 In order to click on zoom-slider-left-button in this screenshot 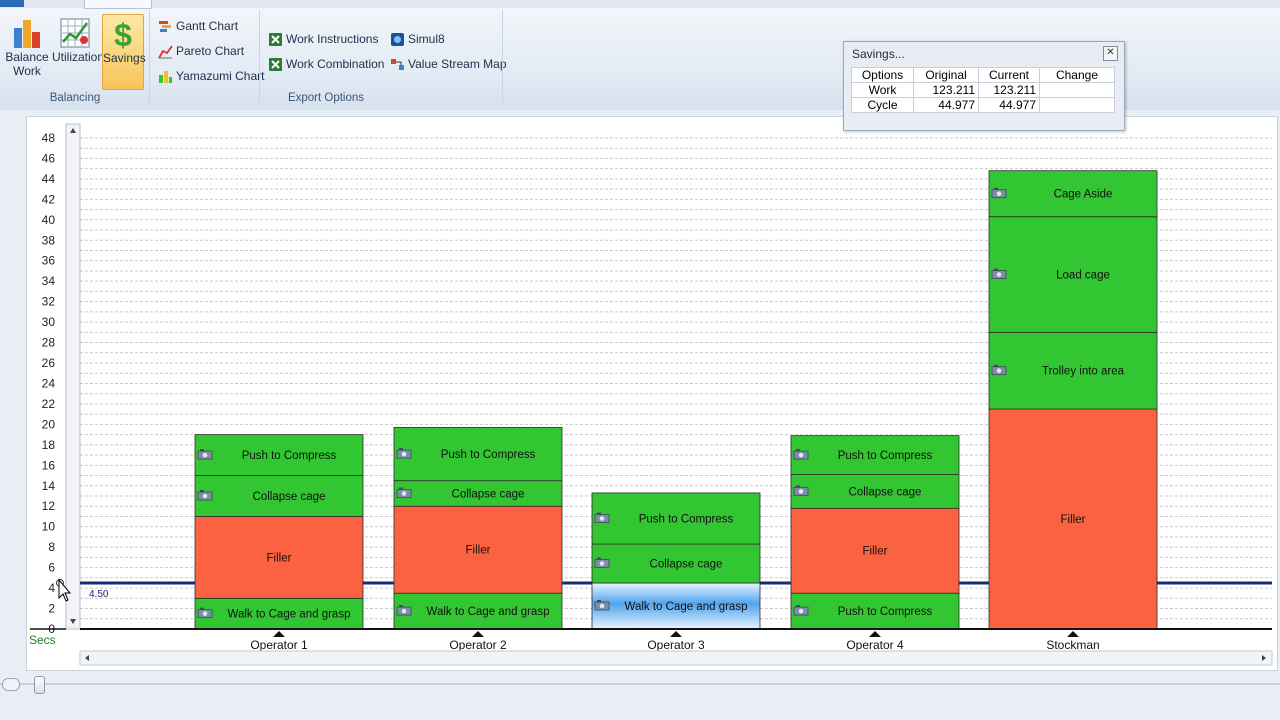, I will do `click(11, 684)`.